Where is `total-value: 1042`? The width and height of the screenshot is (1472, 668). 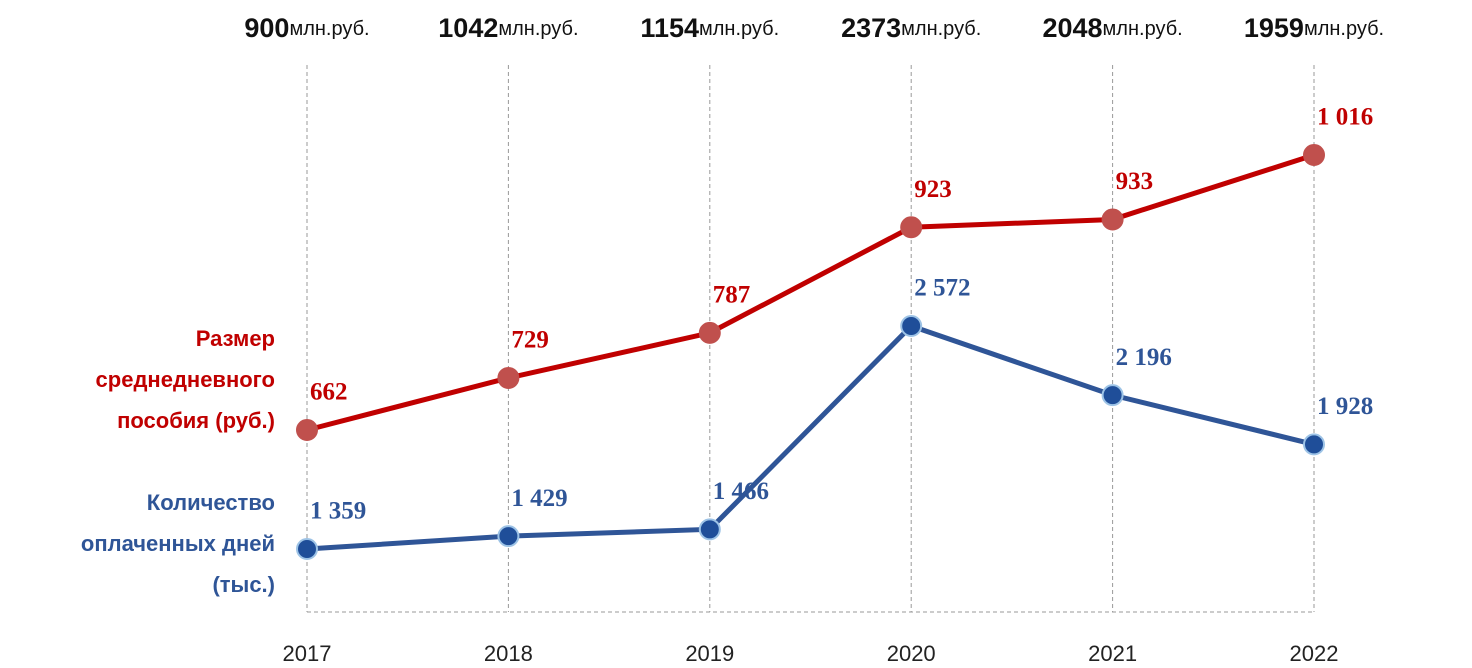 total-value: 1042 is located at coordinates (468, 28).